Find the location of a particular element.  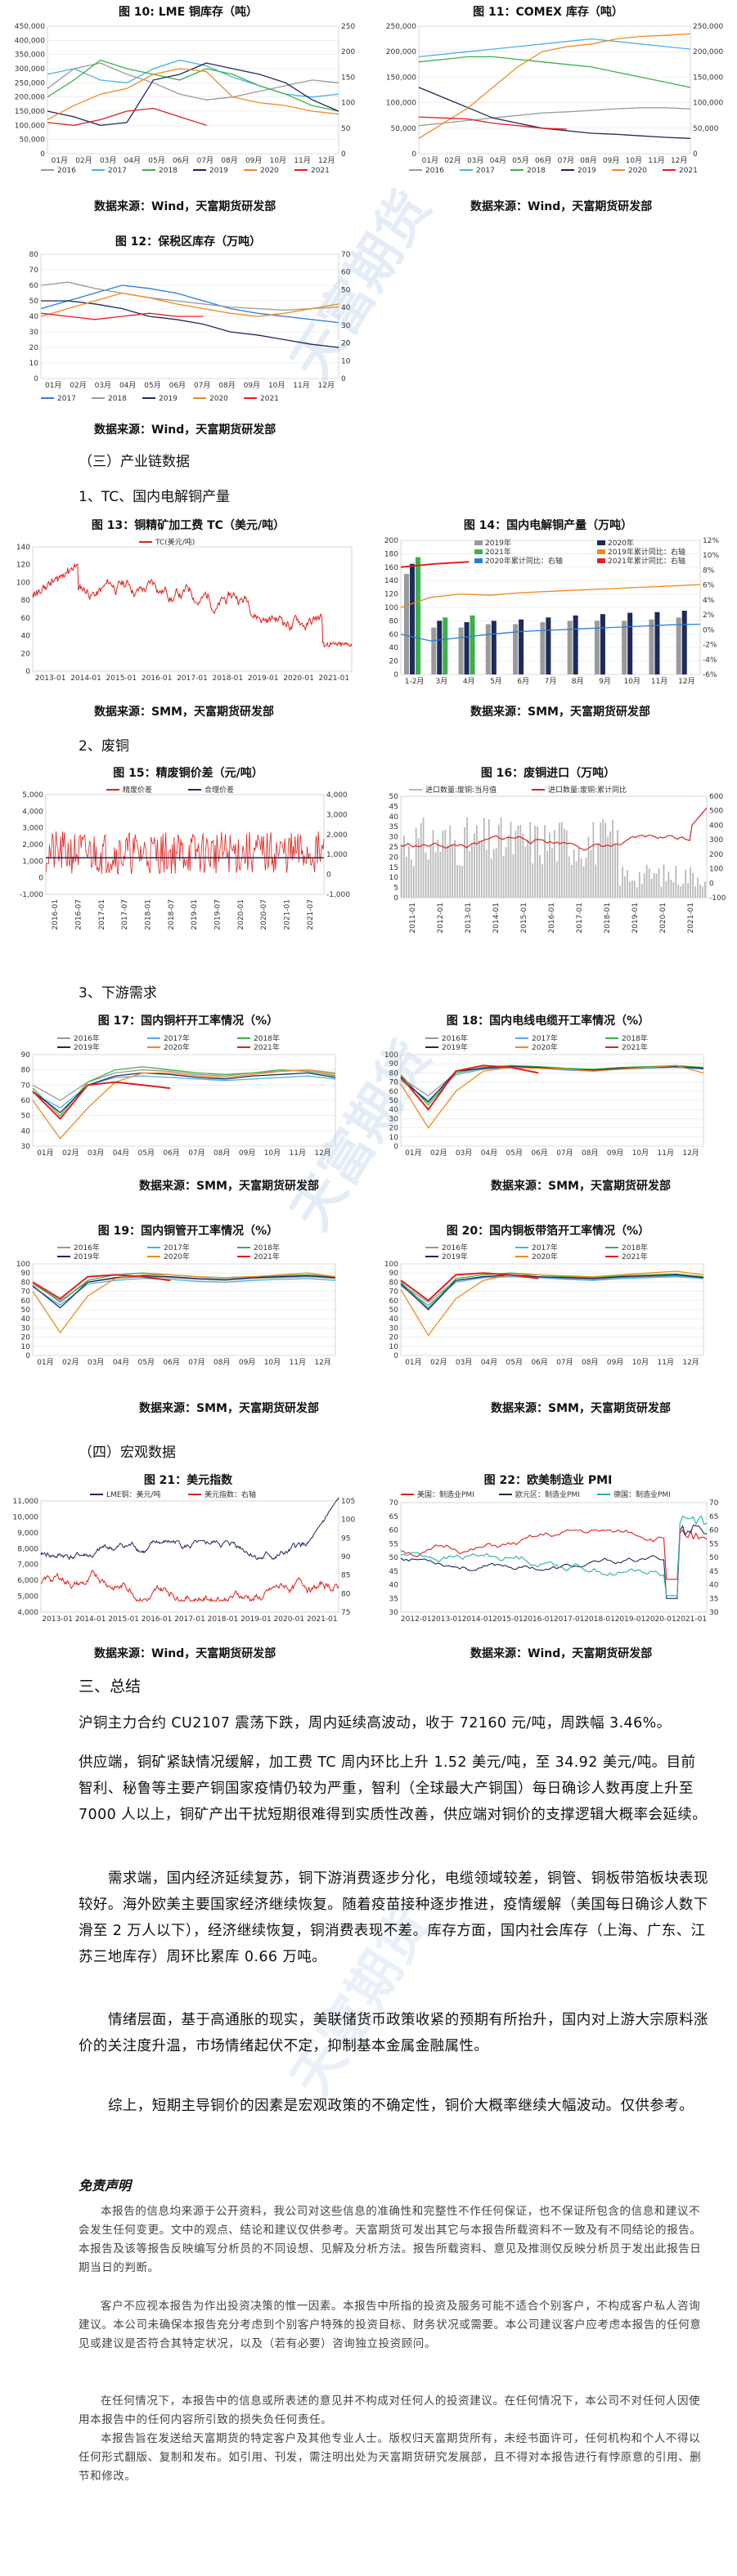

y-tick-label: 10 is located at coordinates (394, 878).